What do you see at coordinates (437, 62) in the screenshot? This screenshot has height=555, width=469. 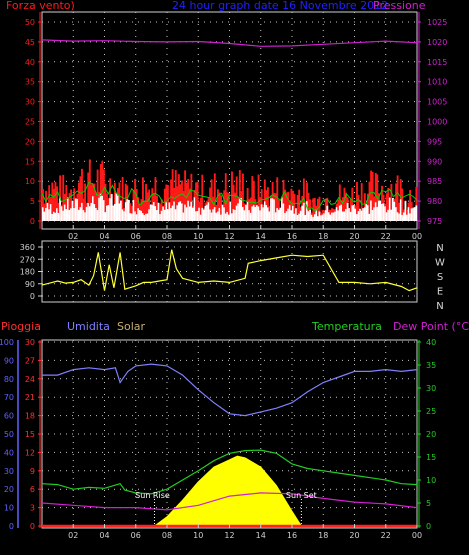 I see `pressure-tick-label: 1015` at bounding box center [437, 62].